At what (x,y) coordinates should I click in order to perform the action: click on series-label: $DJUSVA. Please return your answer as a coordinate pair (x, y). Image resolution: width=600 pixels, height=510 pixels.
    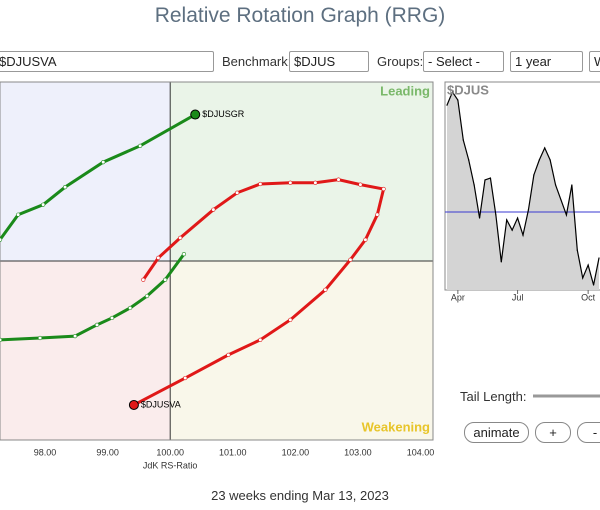
    Looking at the image, I should click on (161, 404).